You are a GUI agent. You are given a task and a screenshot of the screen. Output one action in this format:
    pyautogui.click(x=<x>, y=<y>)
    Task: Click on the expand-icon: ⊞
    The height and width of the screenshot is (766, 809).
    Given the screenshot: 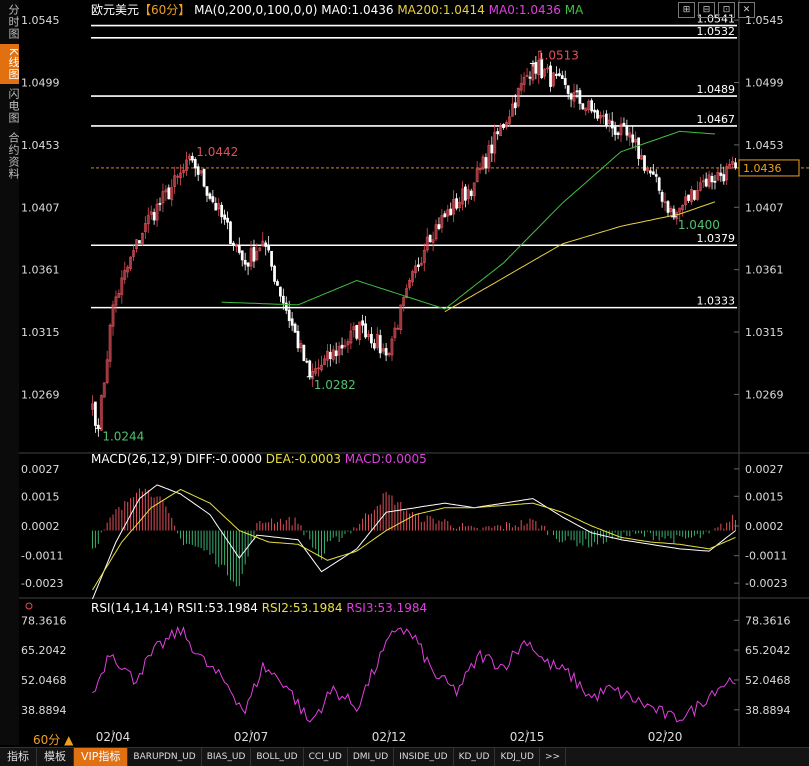 What is the action you would take?
    pyautogui.click(x=686, y=10)
    